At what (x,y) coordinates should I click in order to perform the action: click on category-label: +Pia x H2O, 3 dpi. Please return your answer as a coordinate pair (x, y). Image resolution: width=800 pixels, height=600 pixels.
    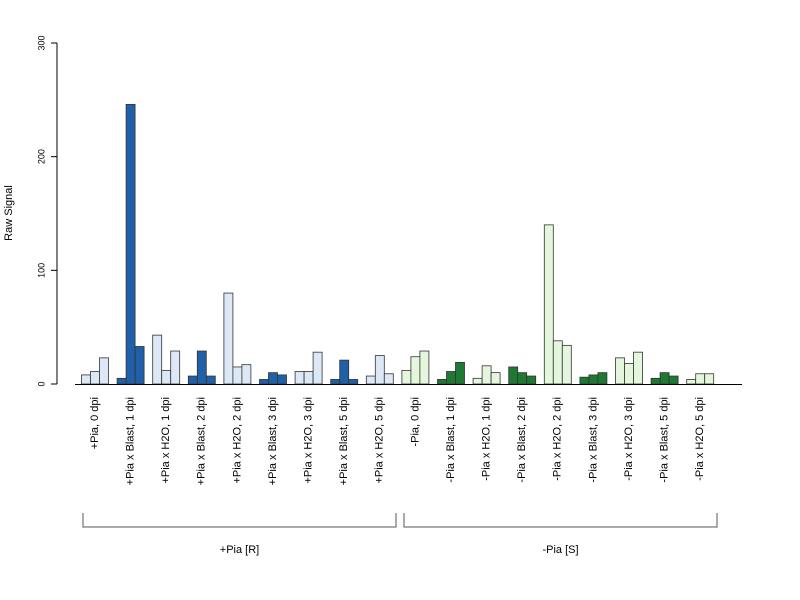
    Looking at the image, I should click on (309, 440).